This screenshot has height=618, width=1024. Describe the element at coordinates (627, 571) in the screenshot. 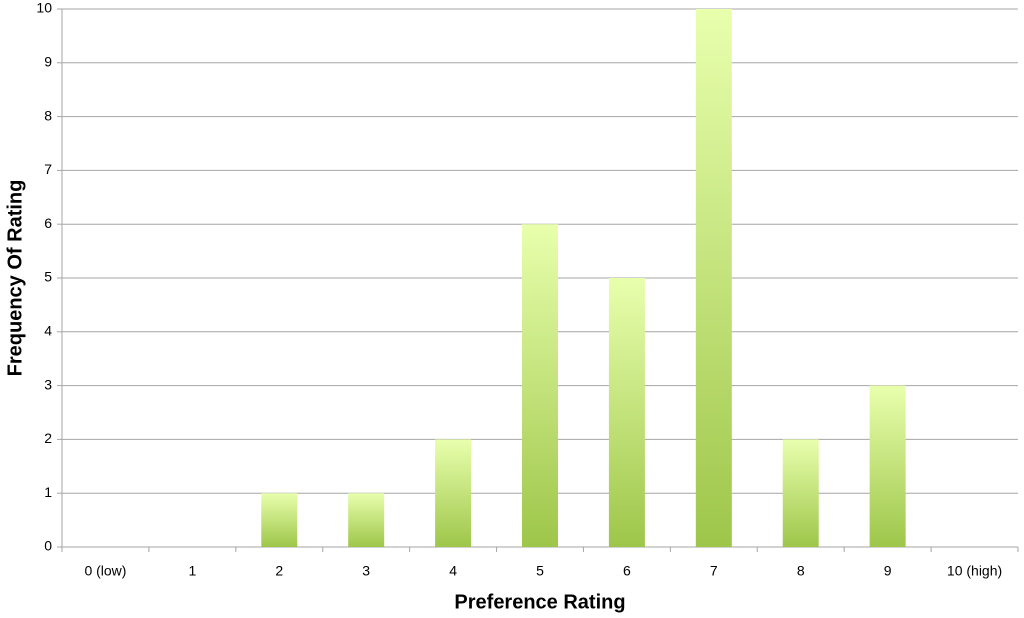

I see `x-tick-label: 6` at that location.